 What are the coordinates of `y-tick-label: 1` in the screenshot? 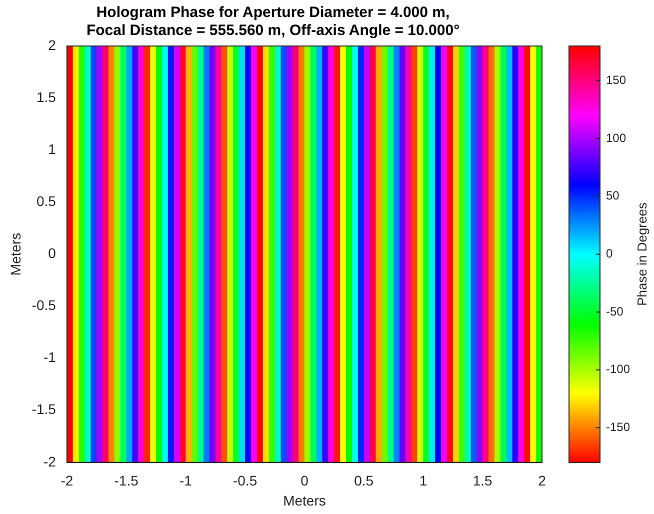 It's located at (52, 148).